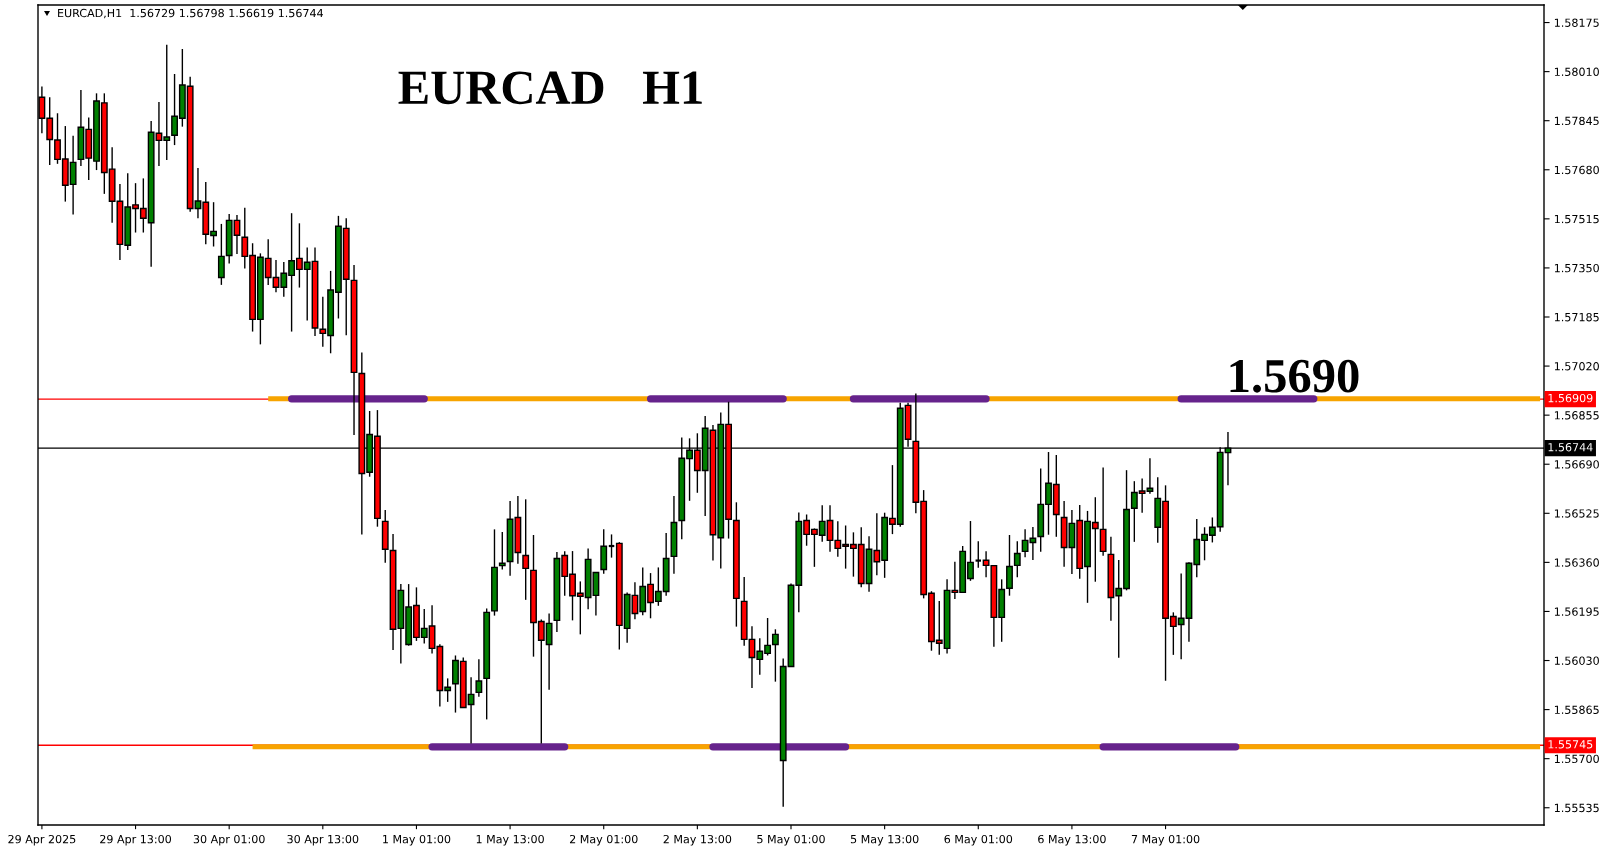 The height and width of the screenshot is (854, 1611). What do you see at coordinates (42, 840) in the screenshot?
I see `x-tick-label: 29 Apr 2025` at bounding box center [42, 840].